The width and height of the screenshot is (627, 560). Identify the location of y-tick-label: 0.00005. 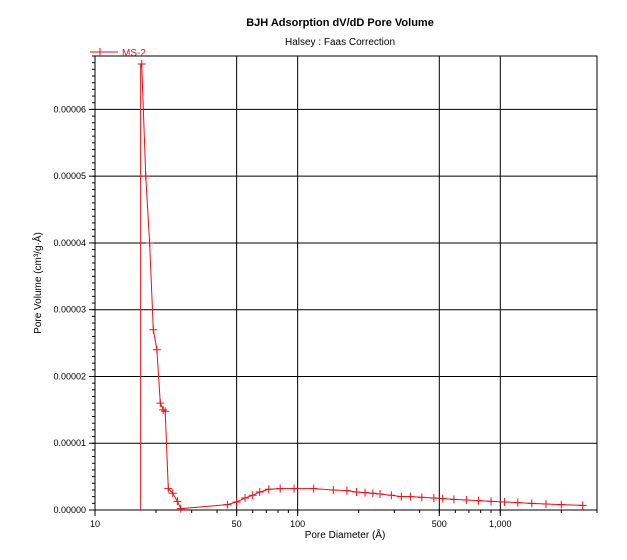
(69, 176).